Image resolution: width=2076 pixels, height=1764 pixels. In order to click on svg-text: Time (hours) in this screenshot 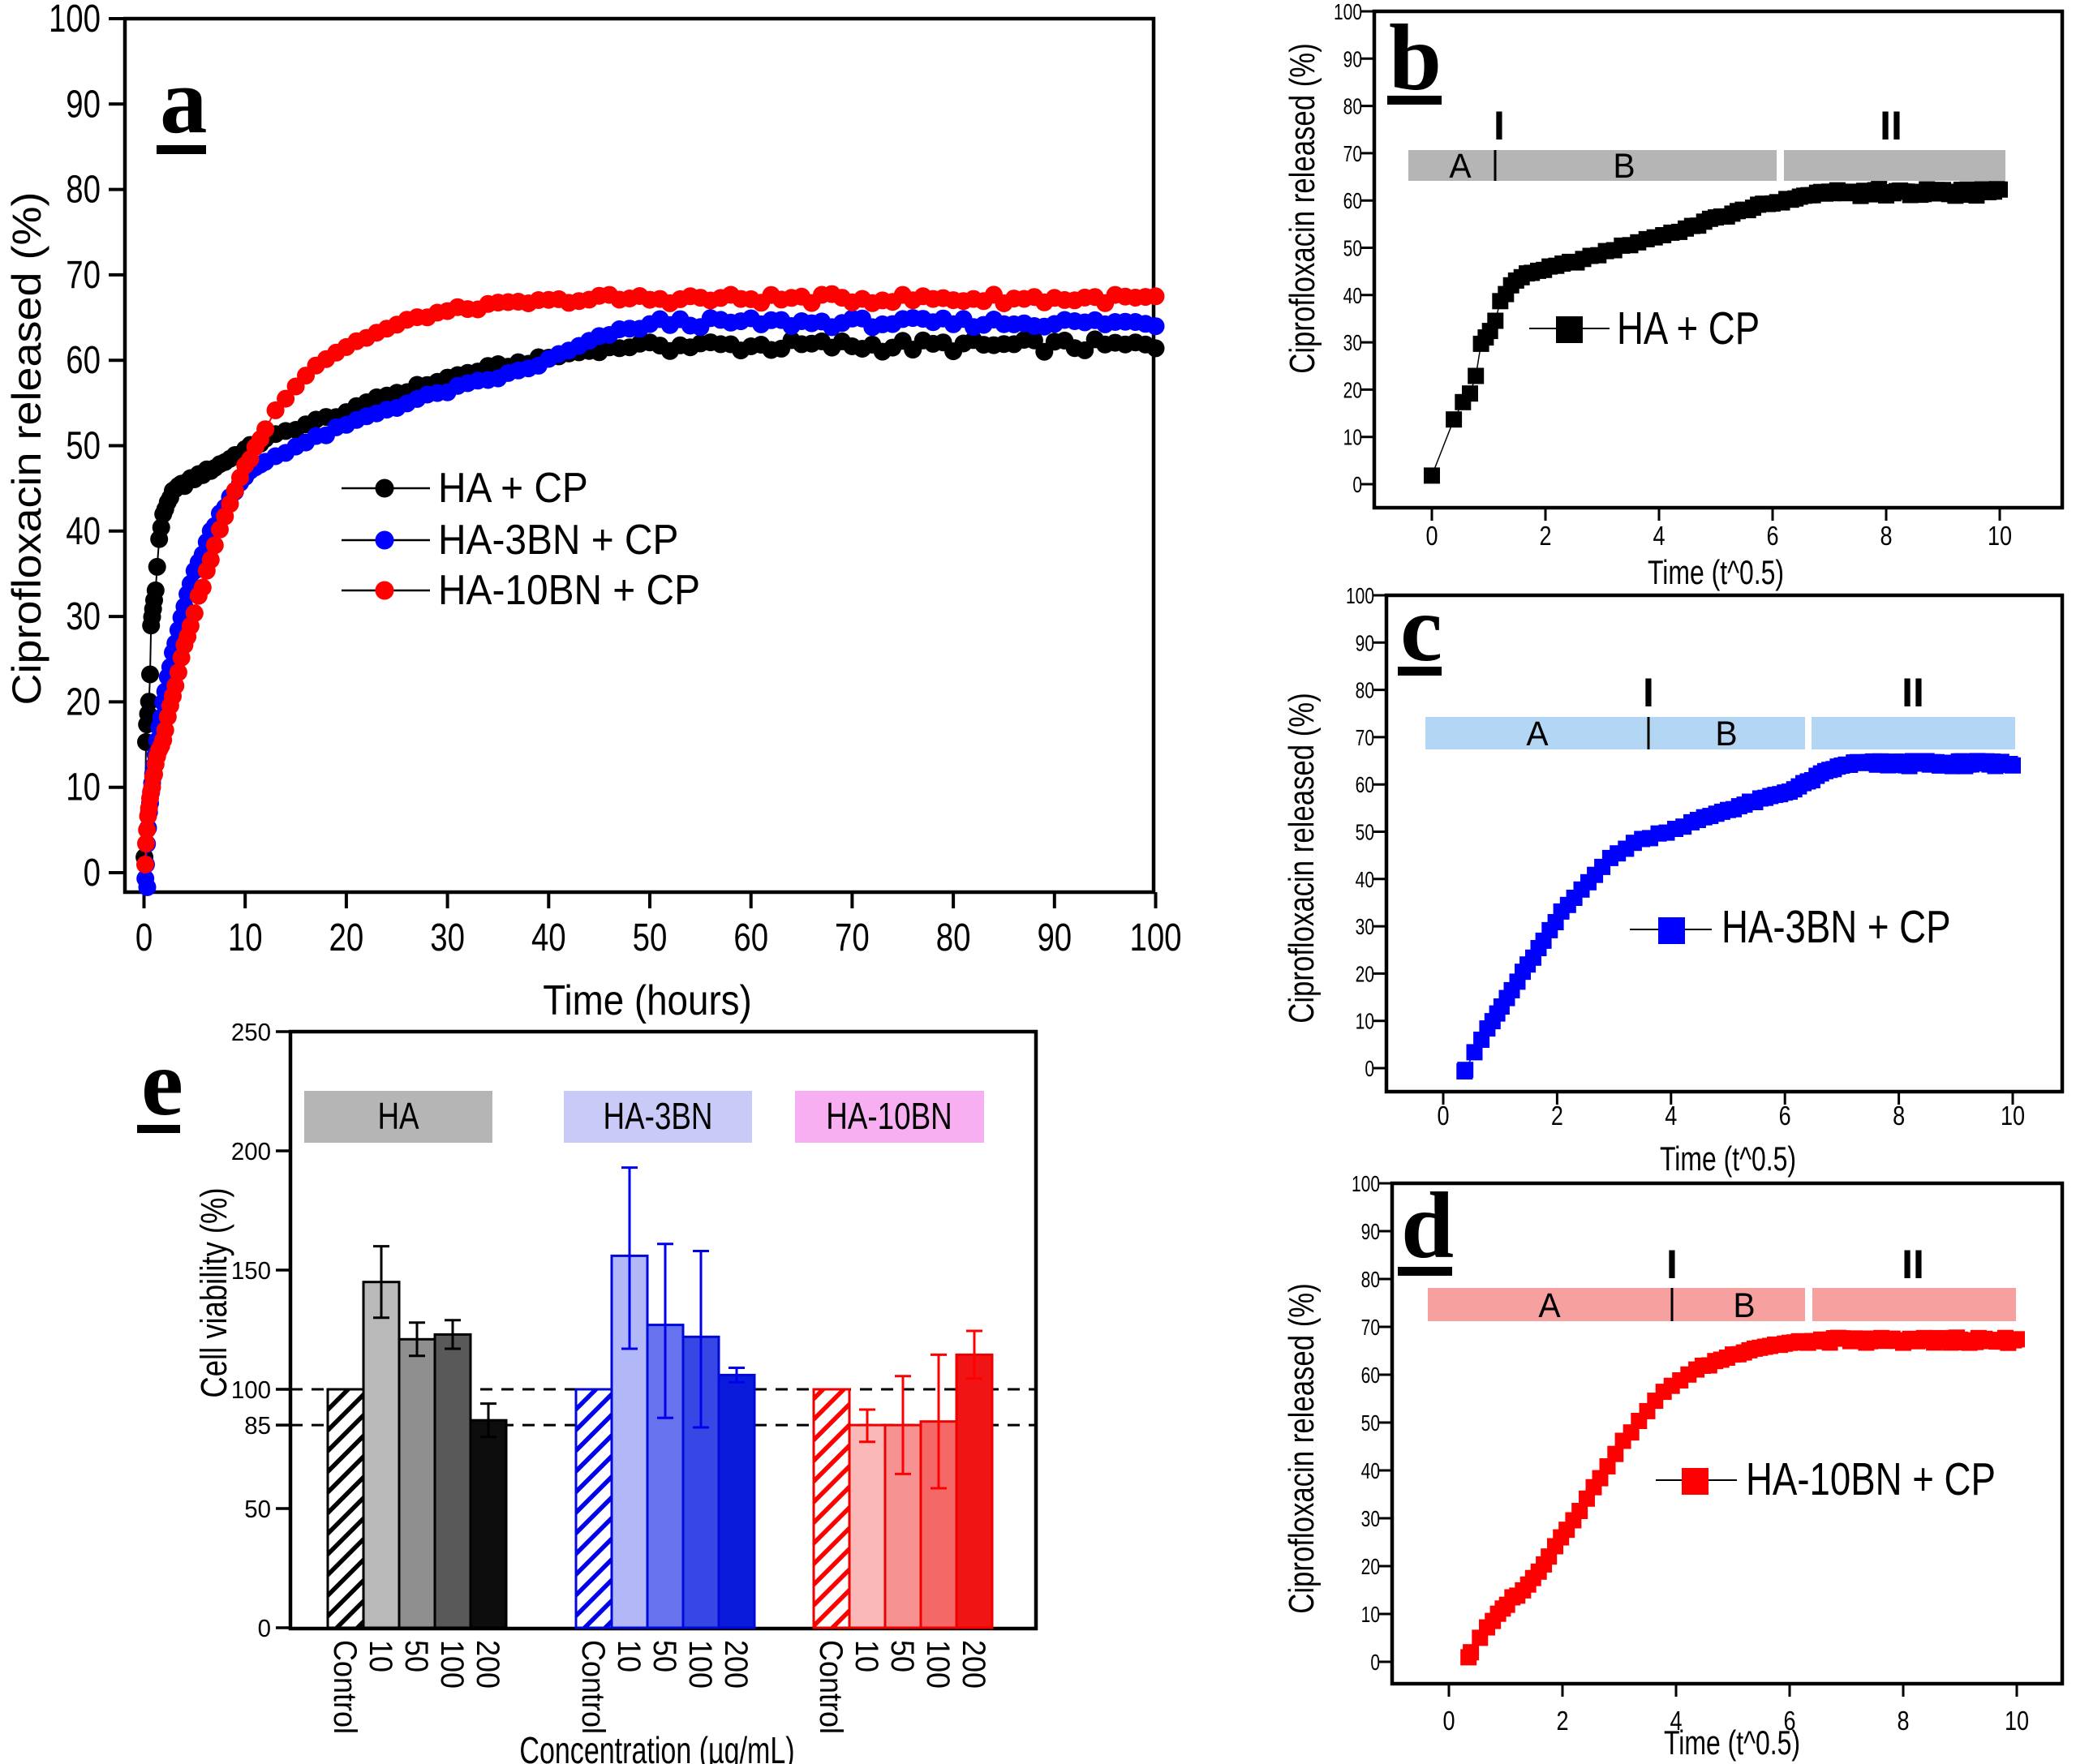, I will do `click(647, 1000)`.